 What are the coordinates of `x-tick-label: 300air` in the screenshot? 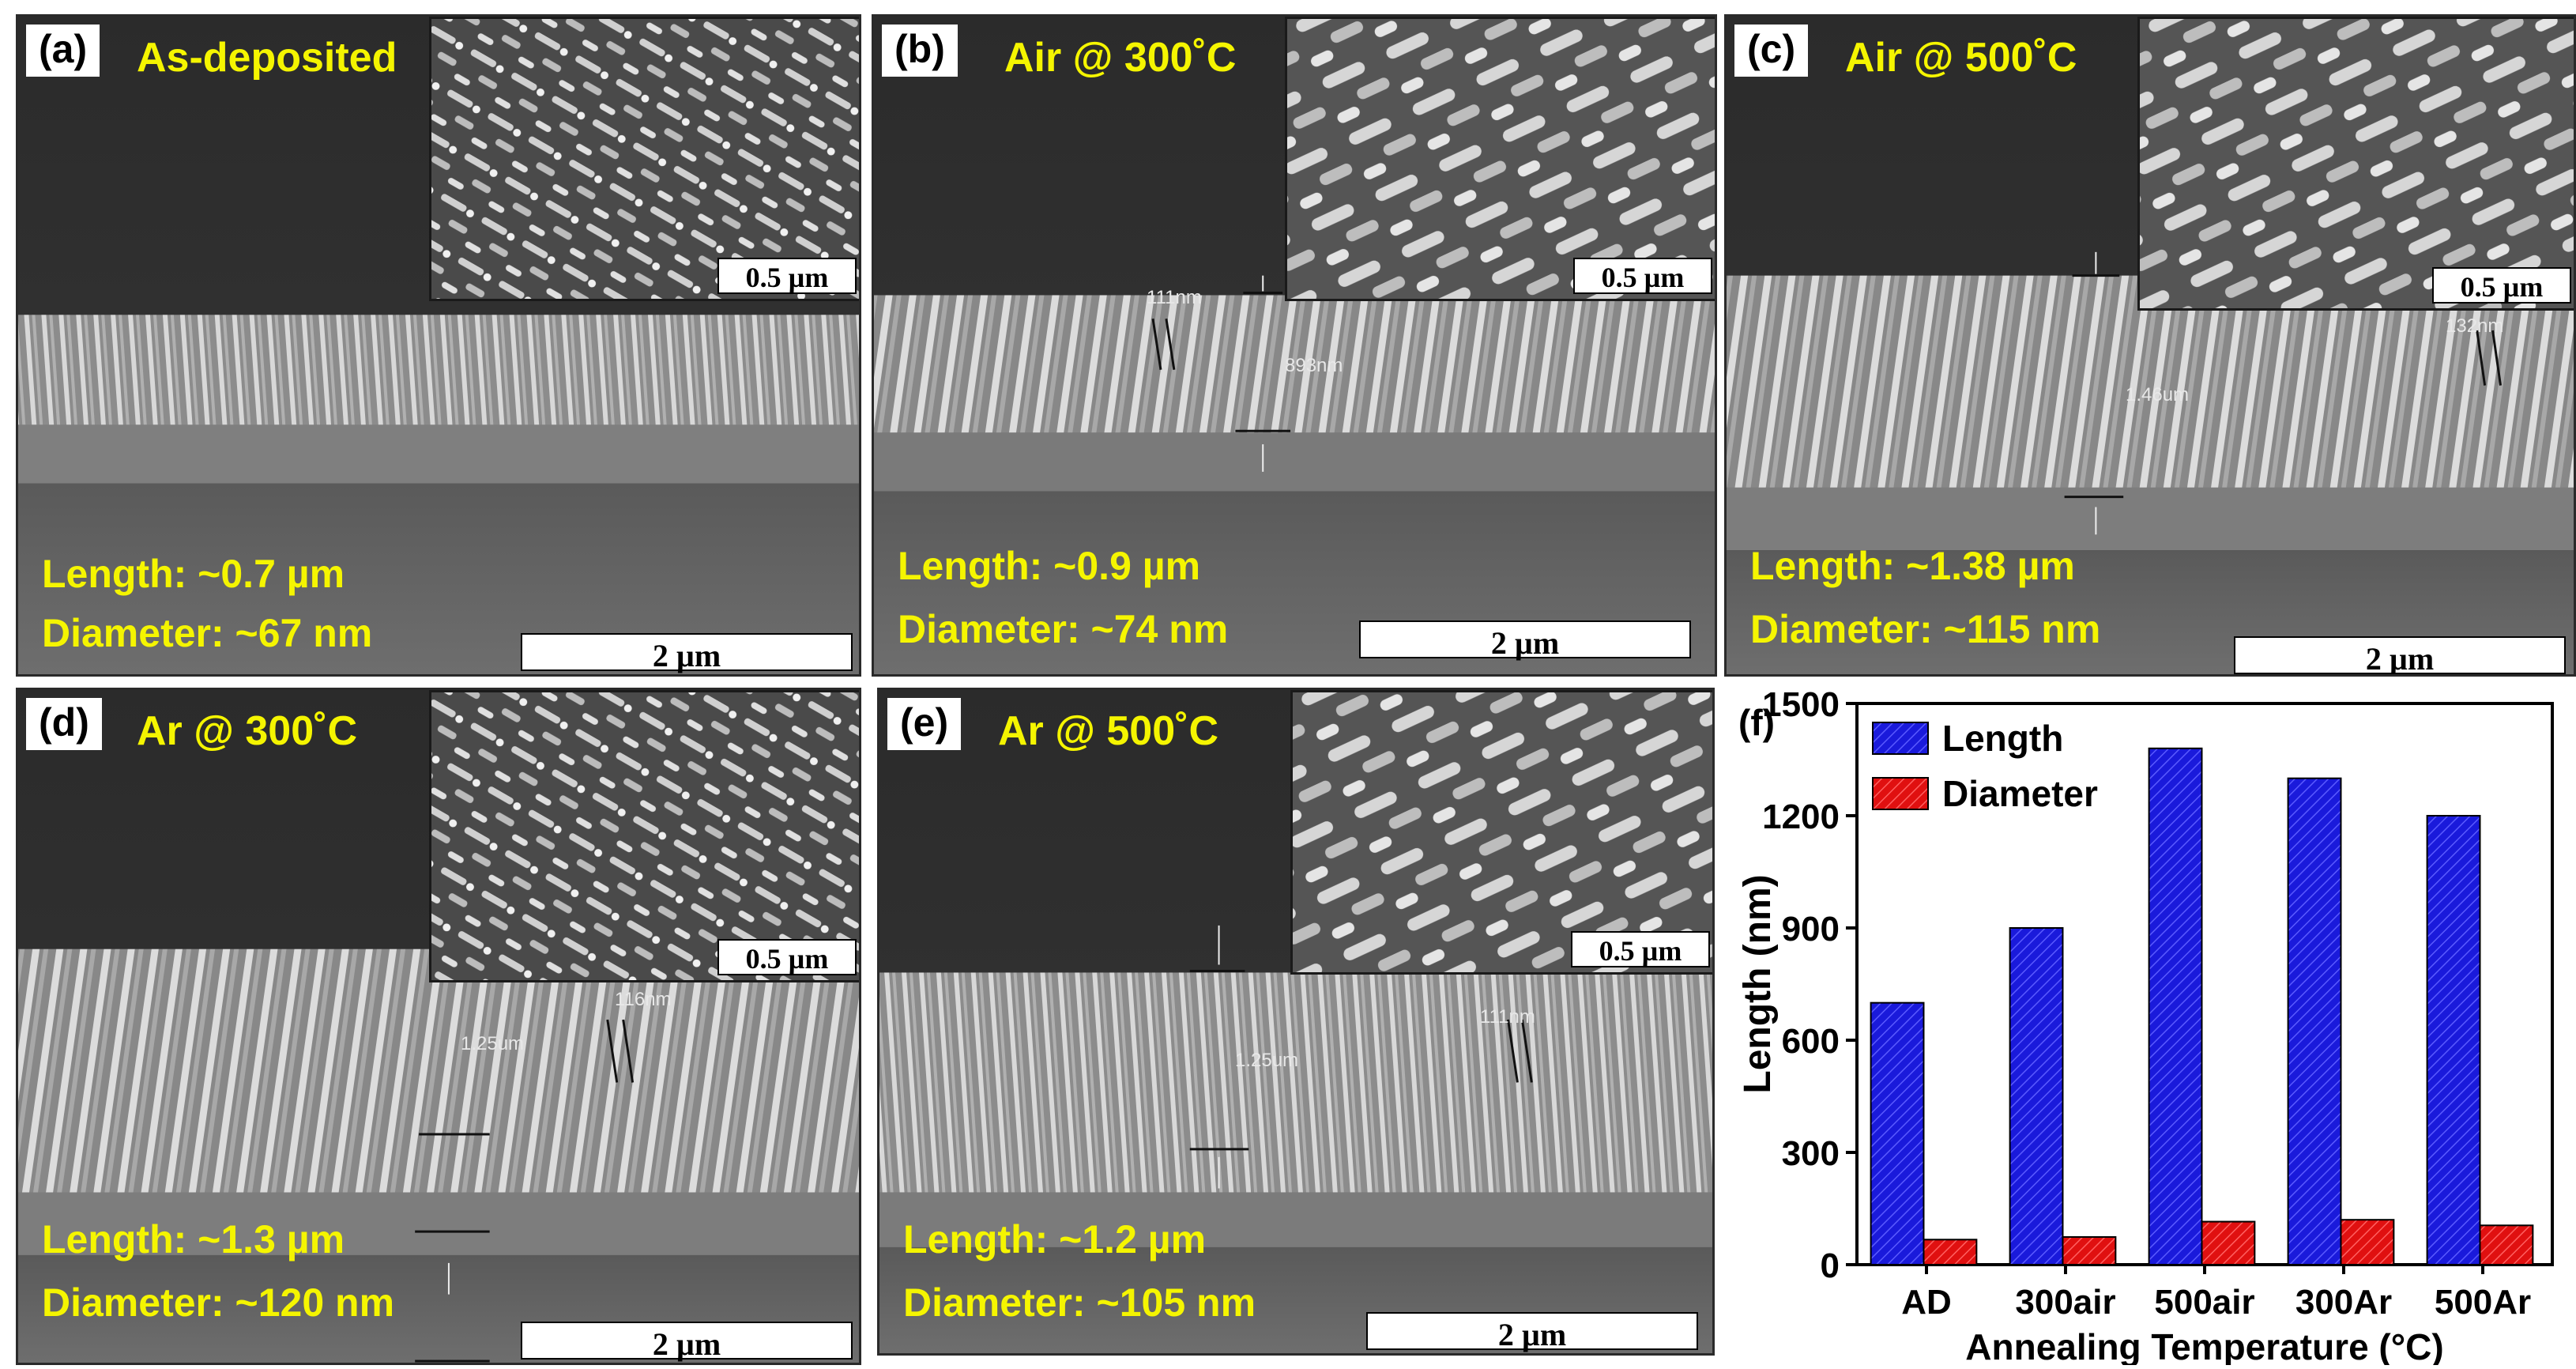 It's located at (2065, 1303).